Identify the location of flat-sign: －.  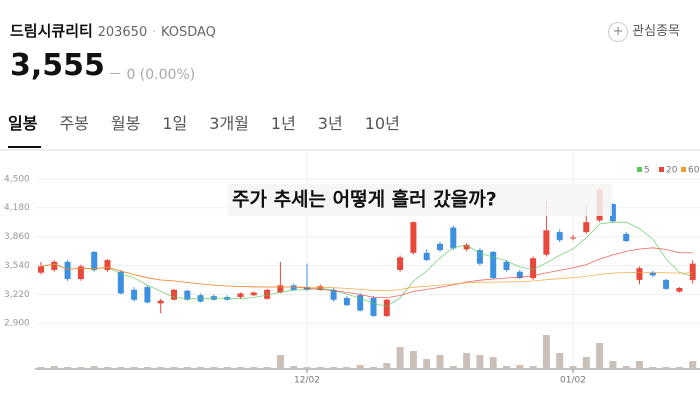
(115, 75).